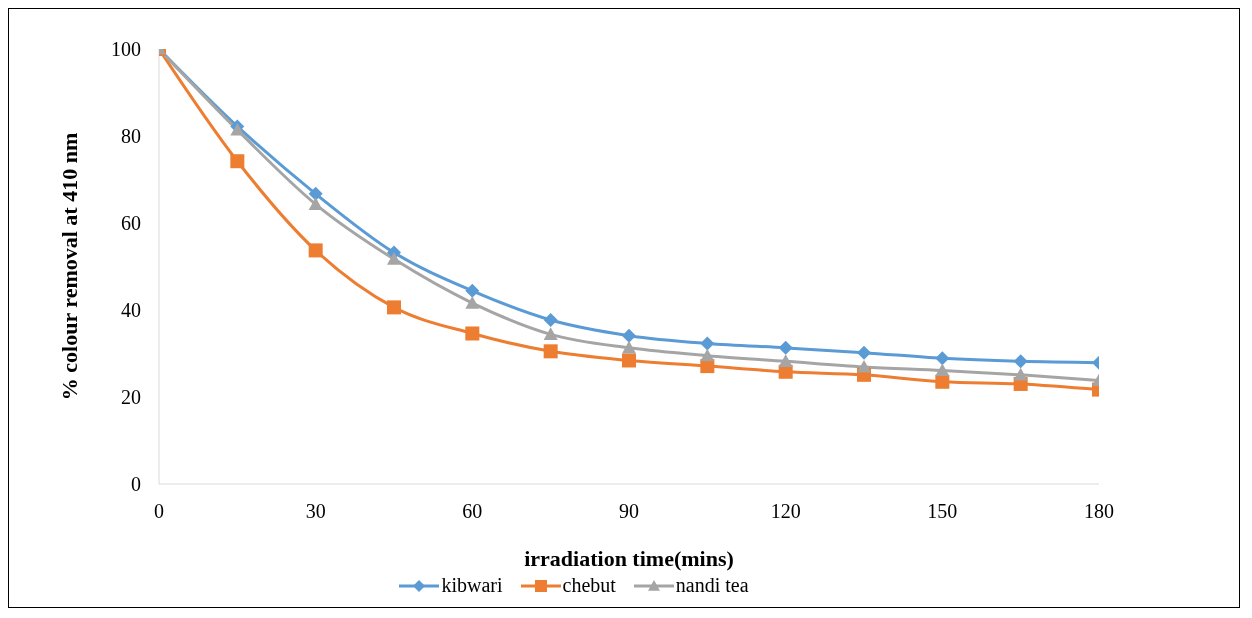  What do you see at coordinates (471, 585) in the screenshot?
I see `legend-label: kibwari` at bounding box center [471, 585].